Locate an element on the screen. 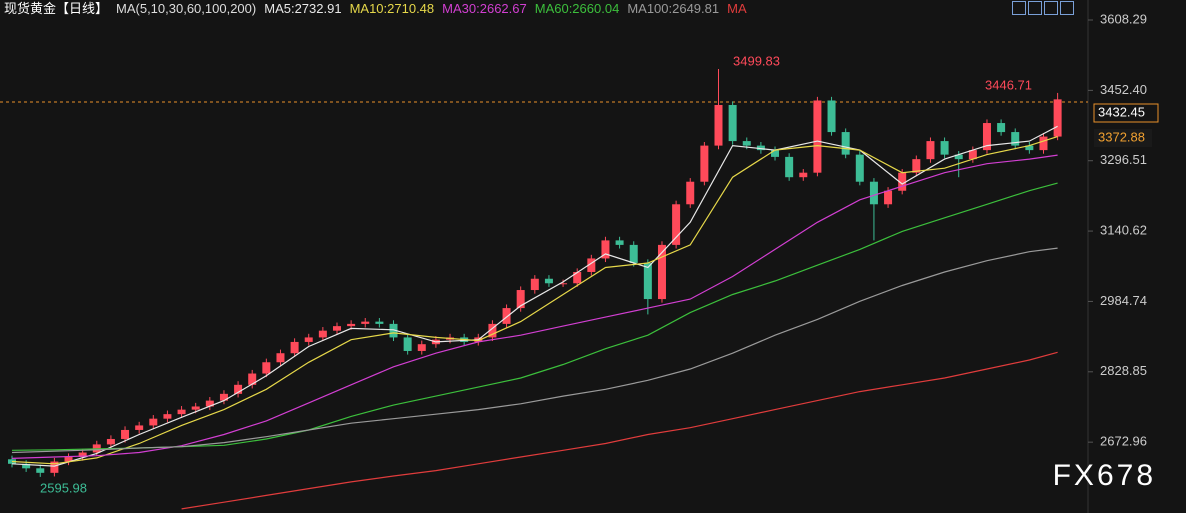 The width and height of the screenshot is (1186, 513). legend-entry: MA100:2649.81 is located at coordinates (673, 8).